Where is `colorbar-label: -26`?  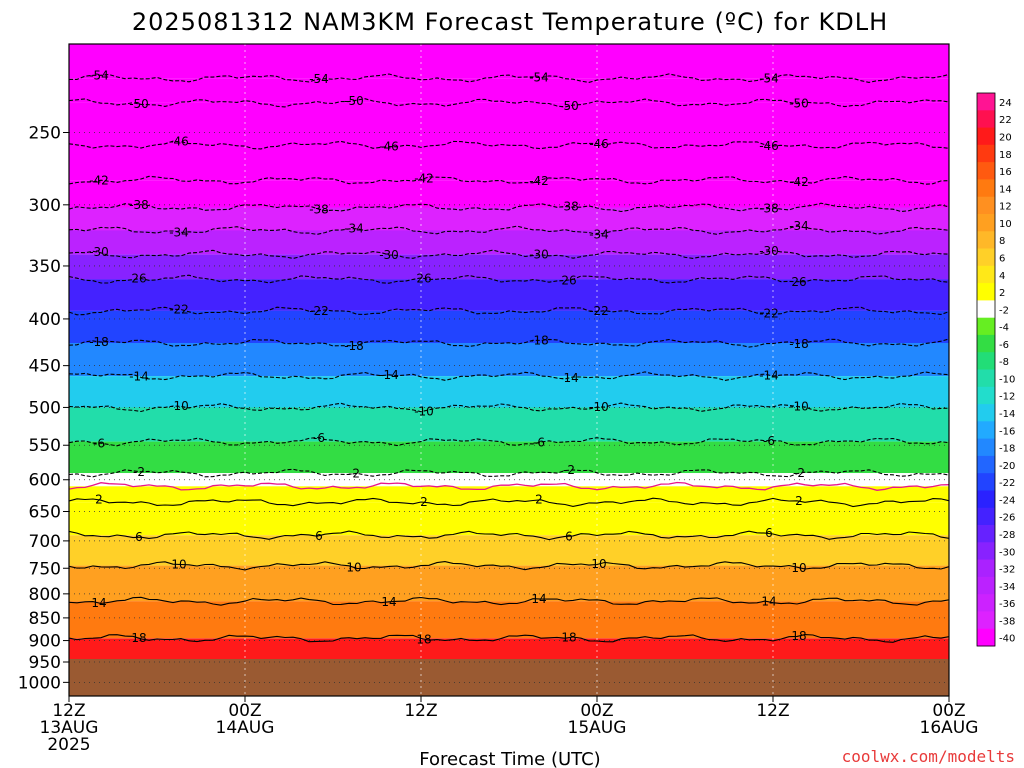 colorbar-label: -26 is located at coordinates (1007, 518).